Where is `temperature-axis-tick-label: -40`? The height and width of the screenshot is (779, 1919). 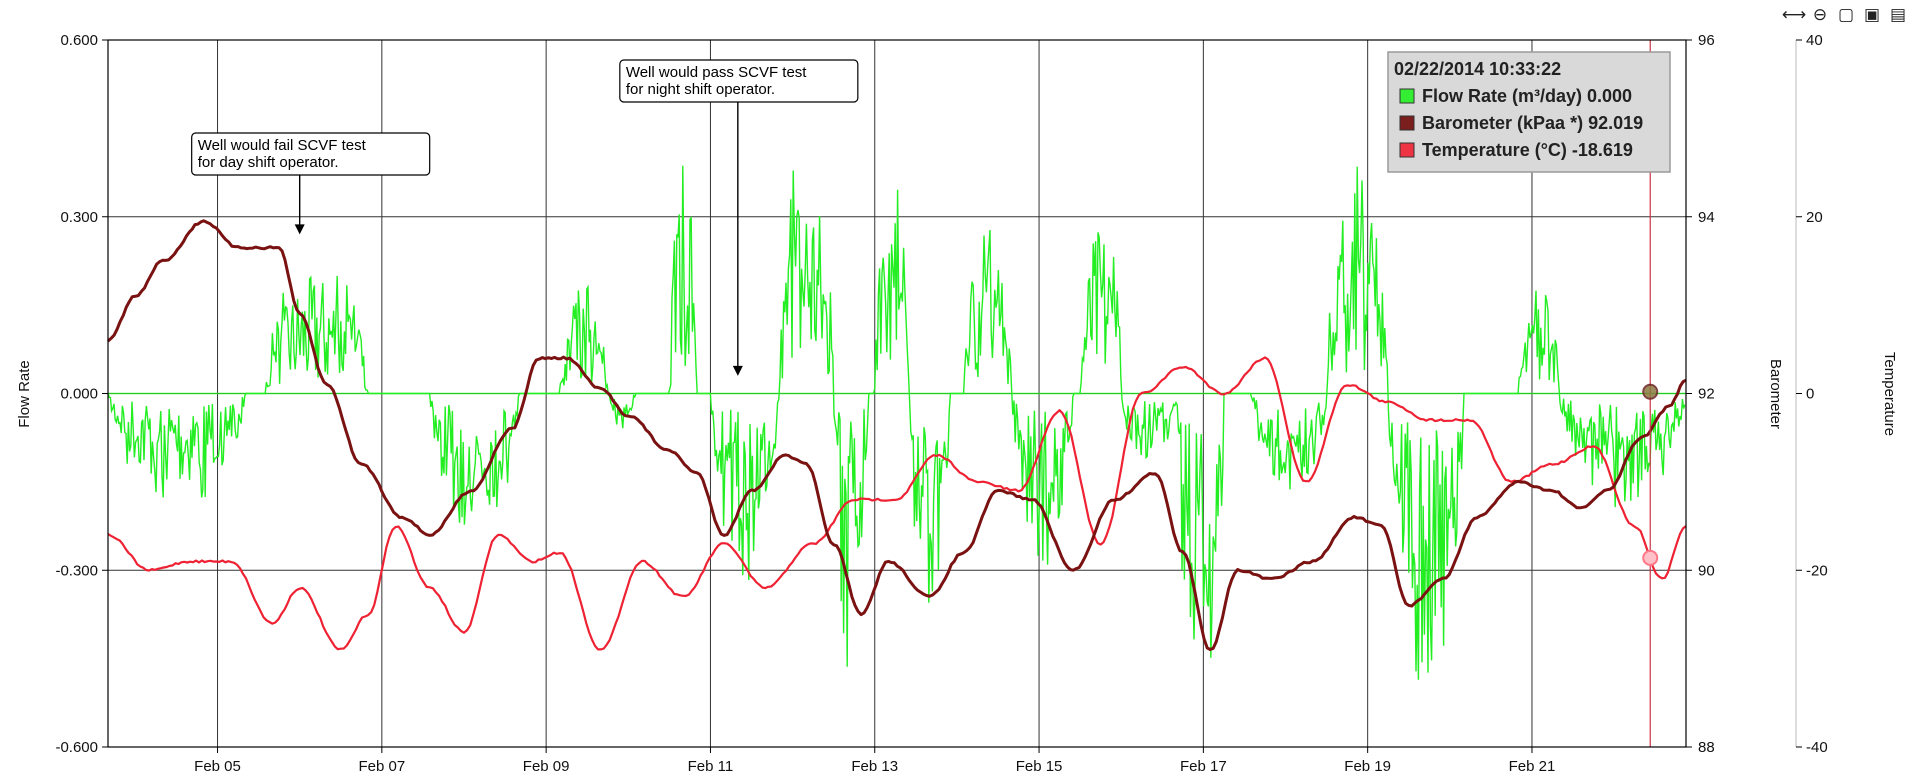 temperature-axis-tick-label: -40 is located at coordinates (1817, 747).